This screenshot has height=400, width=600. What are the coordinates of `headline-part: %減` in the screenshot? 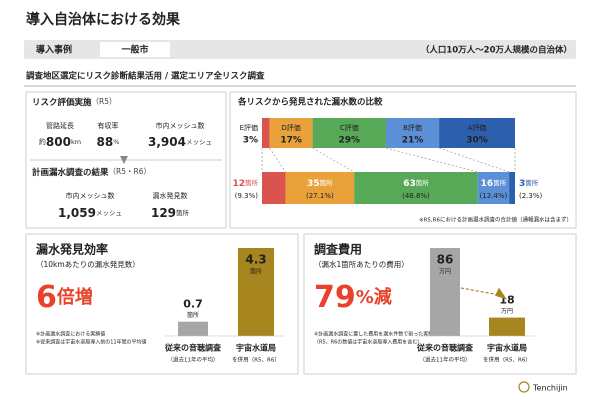 It's located at (374, 297).